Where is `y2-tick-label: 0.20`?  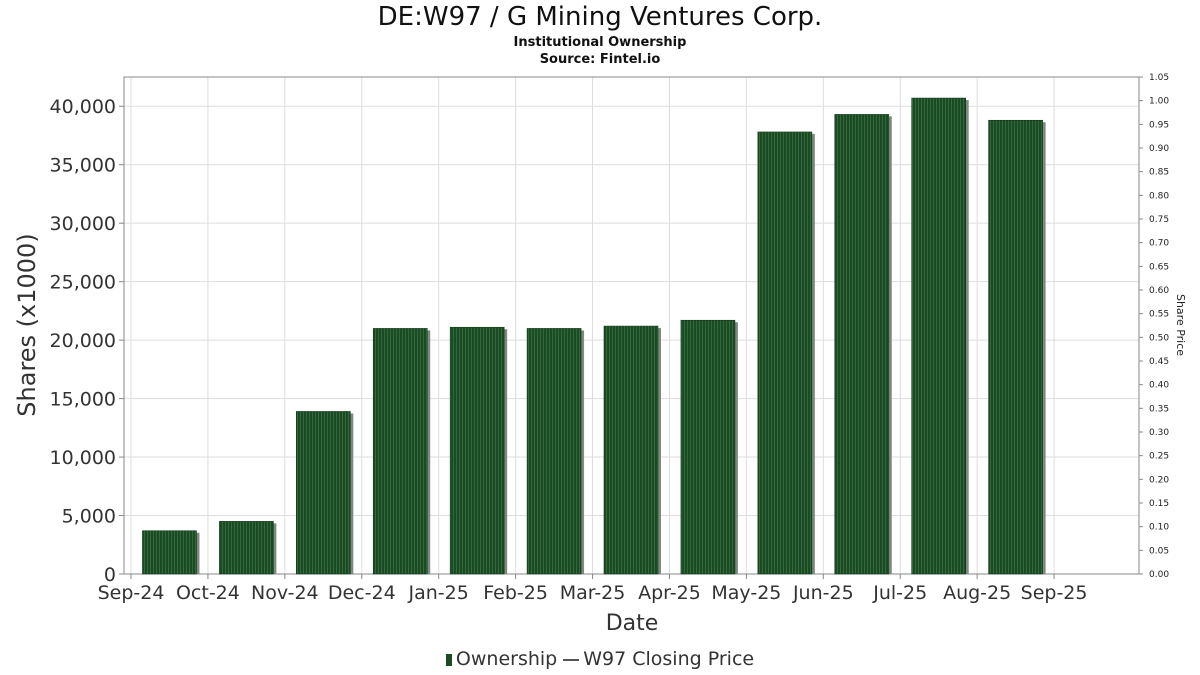 y2-tick-label: 0.20 is located at coordinates (1159, 480).